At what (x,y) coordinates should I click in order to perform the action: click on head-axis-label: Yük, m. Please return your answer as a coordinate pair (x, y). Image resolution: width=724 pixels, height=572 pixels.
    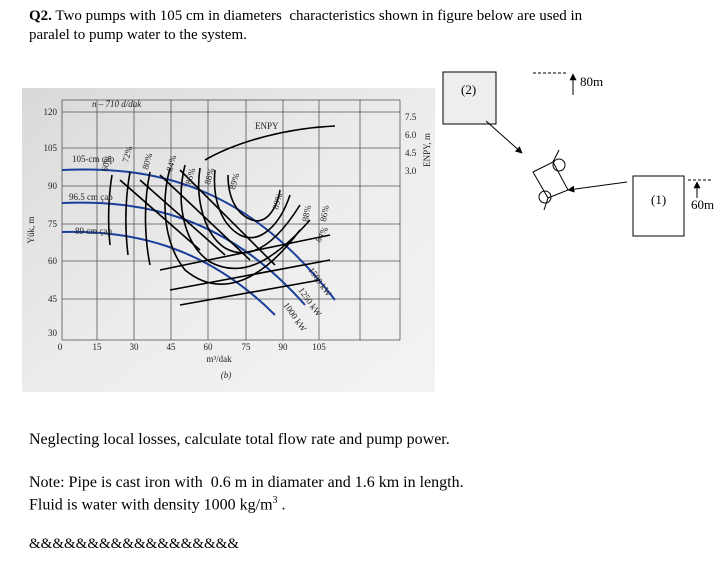
    Looking at the image, I should click on (31, 230).